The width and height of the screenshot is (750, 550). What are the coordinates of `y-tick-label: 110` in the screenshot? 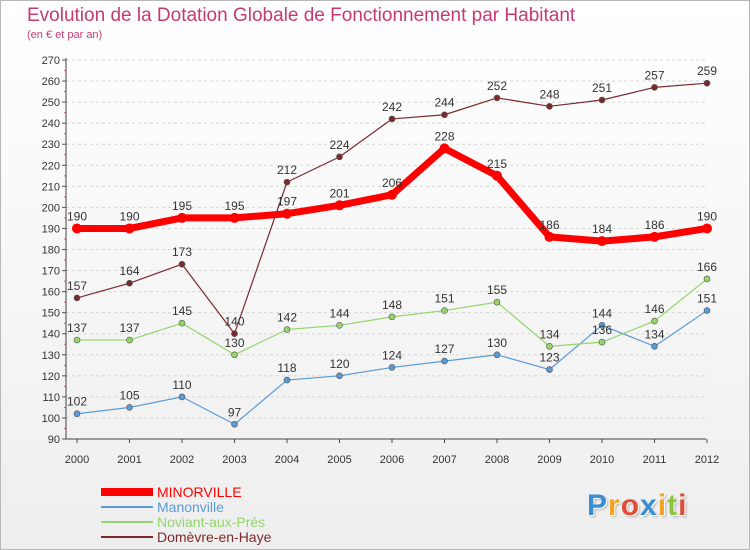 It's located at (51, 398).